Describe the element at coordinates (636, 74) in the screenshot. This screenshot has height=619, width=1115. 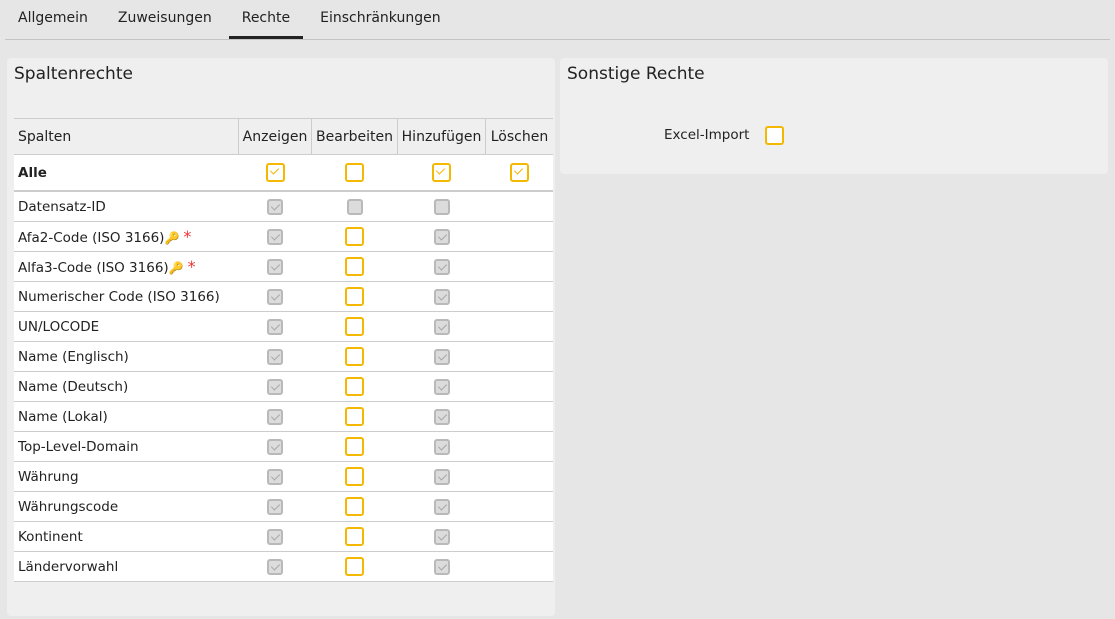
I see `panel-title: Sonstige Rechte` at that location.